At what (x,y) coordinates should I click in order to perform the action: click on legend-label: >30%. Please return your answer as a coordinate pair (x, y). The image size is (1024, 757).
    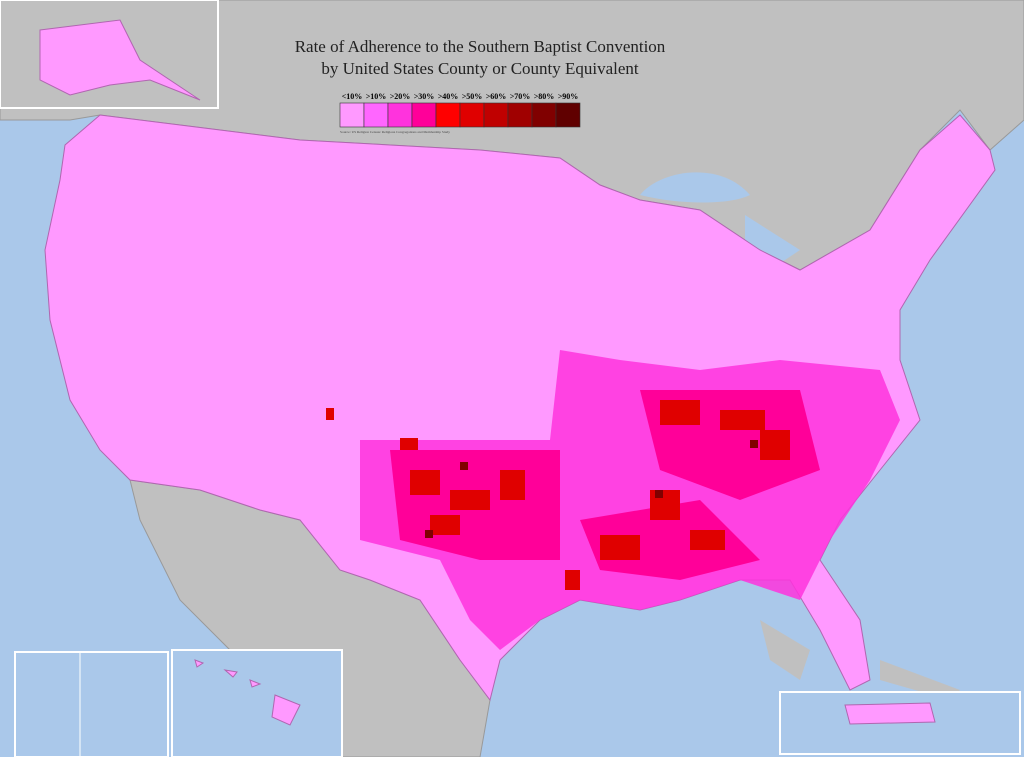
    Looking at the image, I should click on (424, 96).